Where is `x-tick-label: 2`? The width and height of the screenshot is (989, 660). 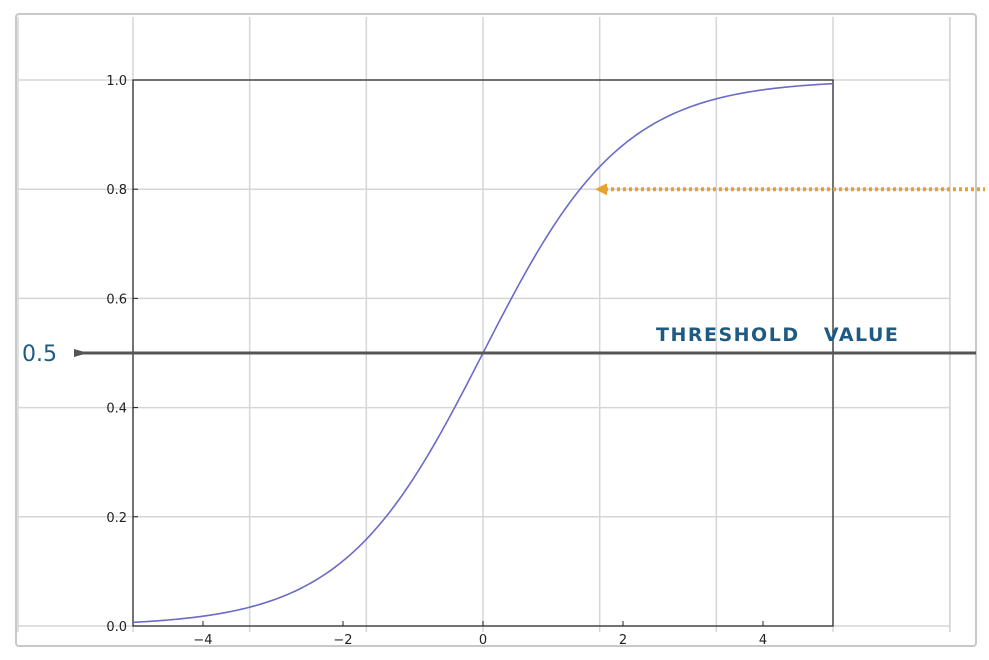
x-tick-label: 2 is located at coordinates (623, 640).